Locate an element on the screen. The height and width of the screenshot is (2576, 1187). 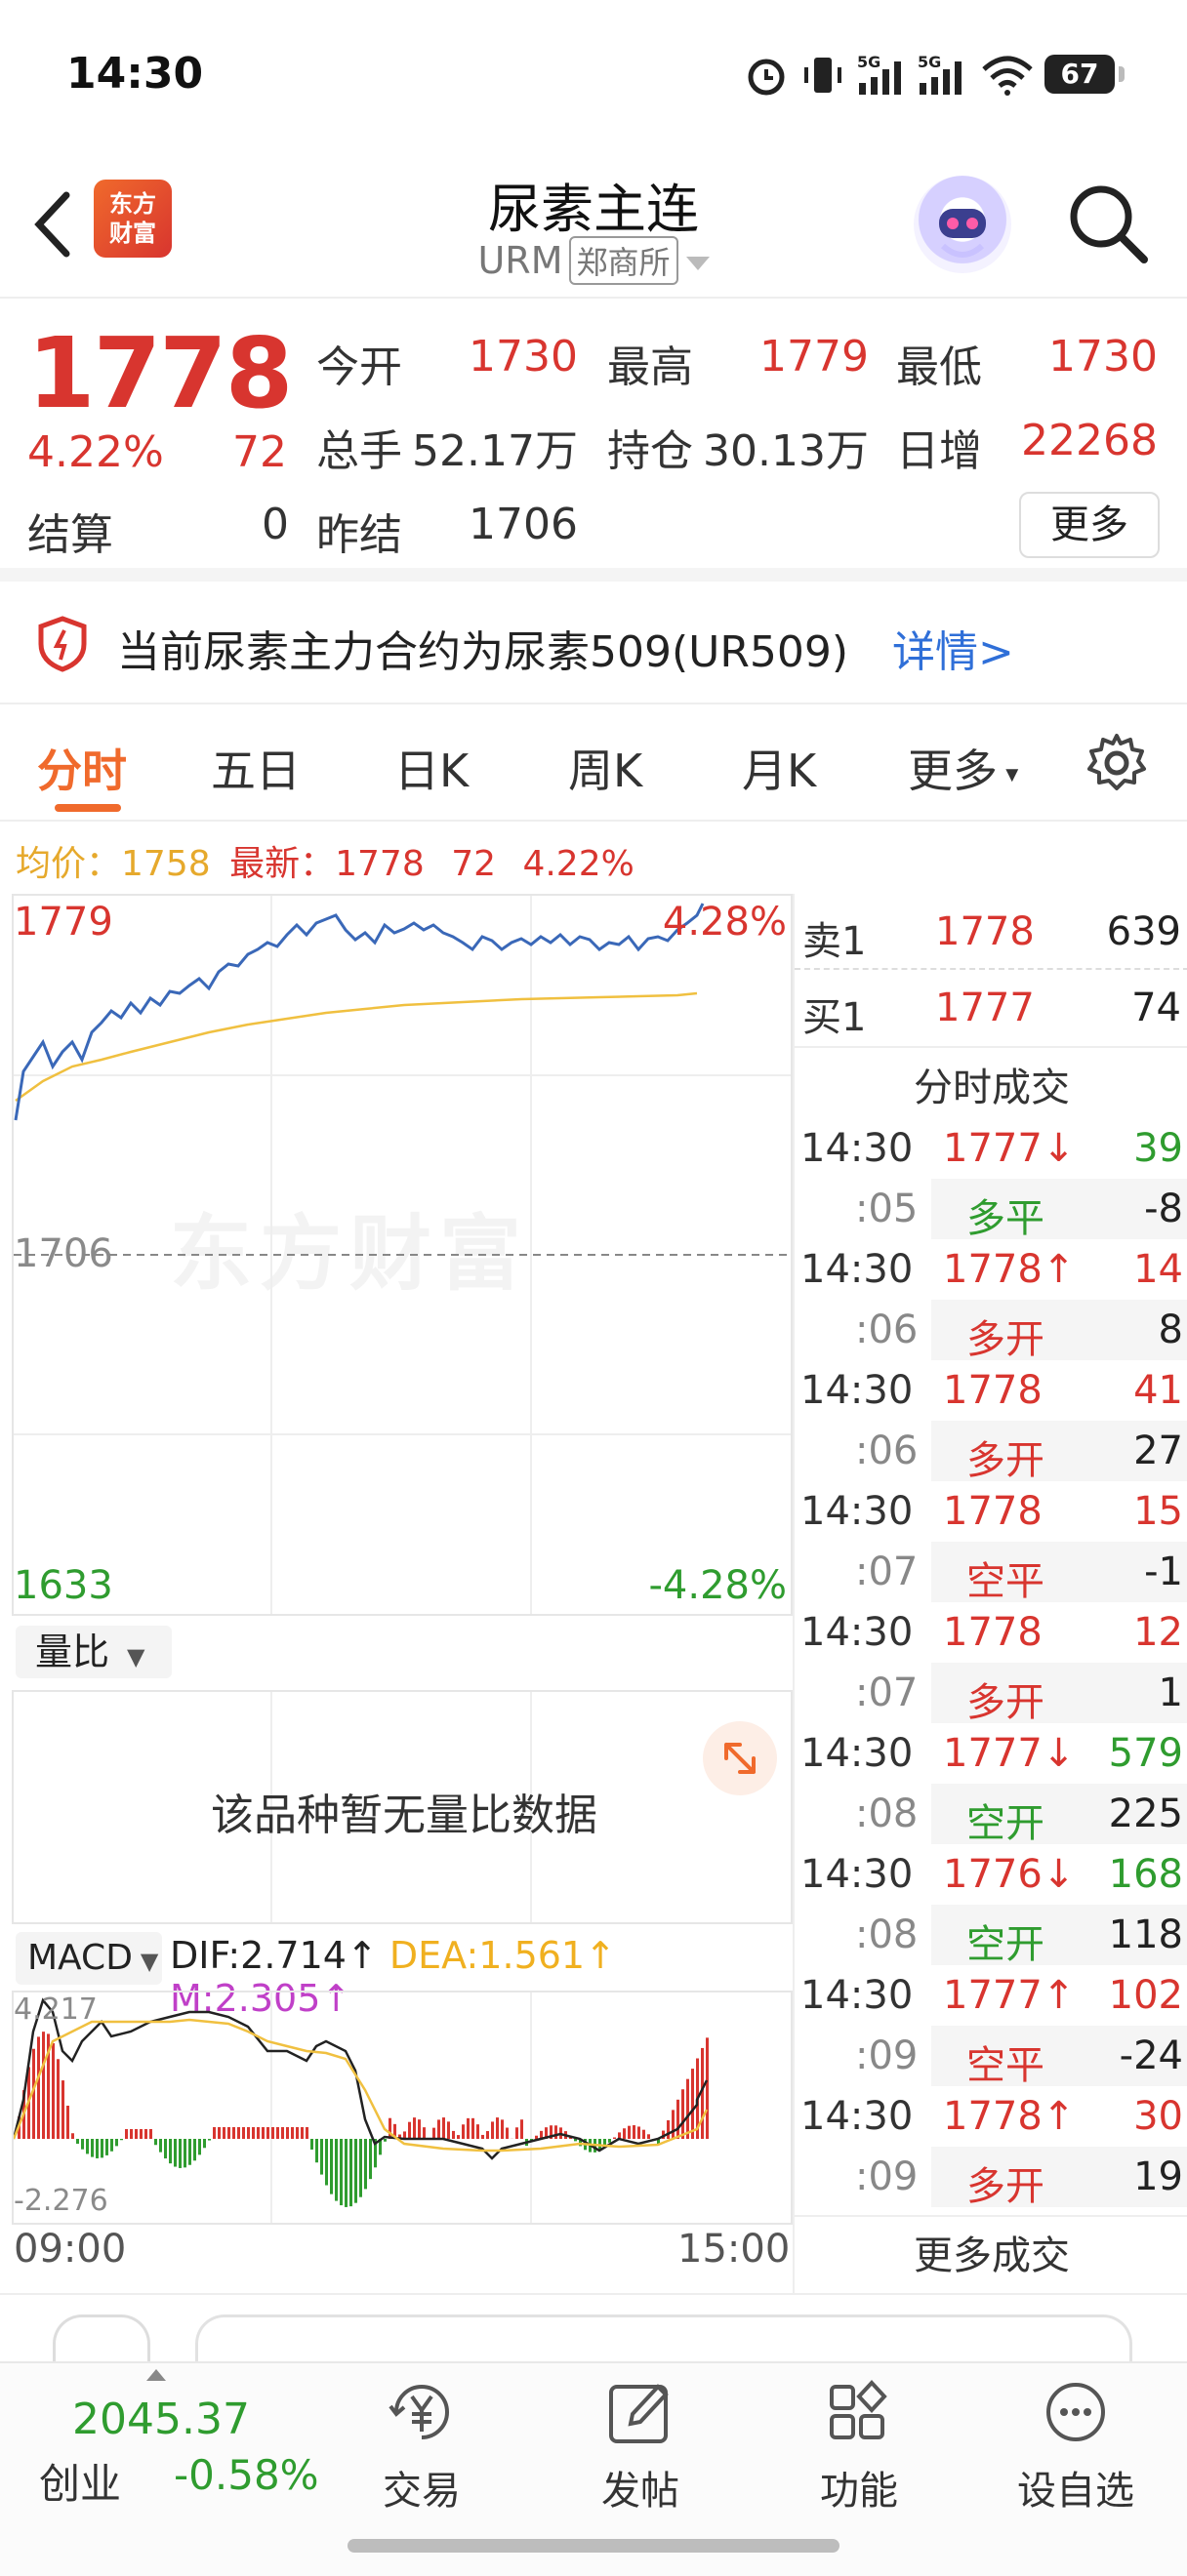
macd-dea: DEA:1.561↑ is located at coordinates (502, 1955).